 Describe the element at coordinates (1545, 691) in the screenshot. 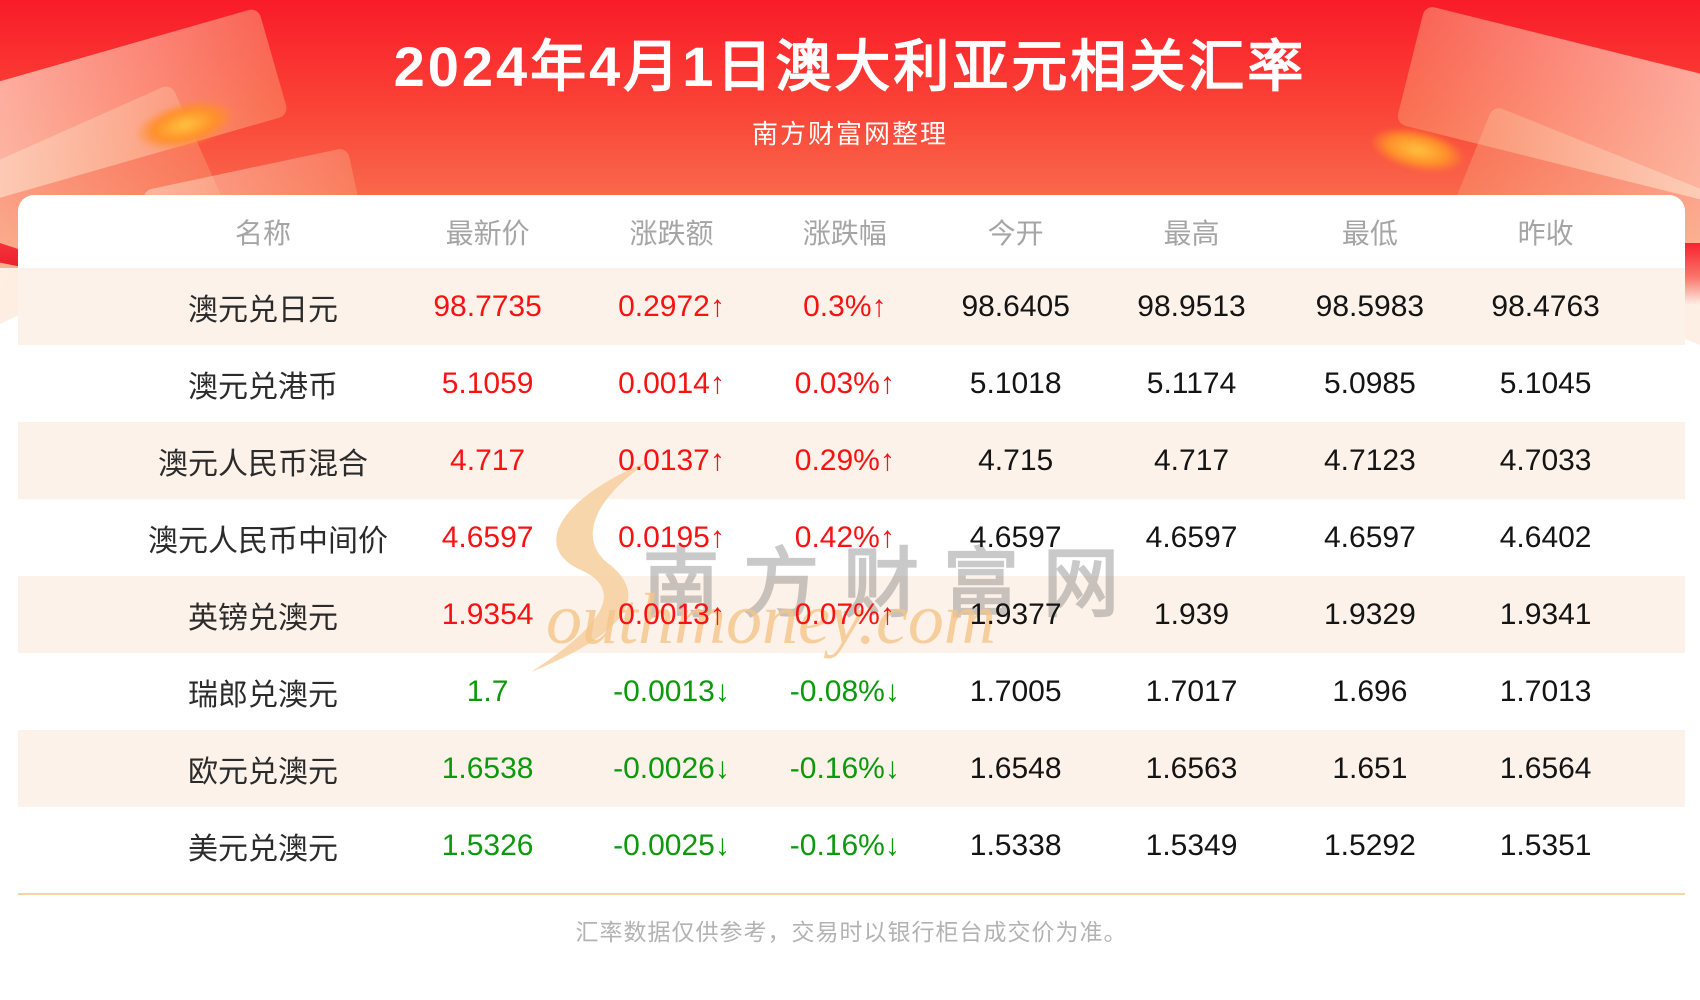

I see `cell-prev_close: 1.7013` at that location.